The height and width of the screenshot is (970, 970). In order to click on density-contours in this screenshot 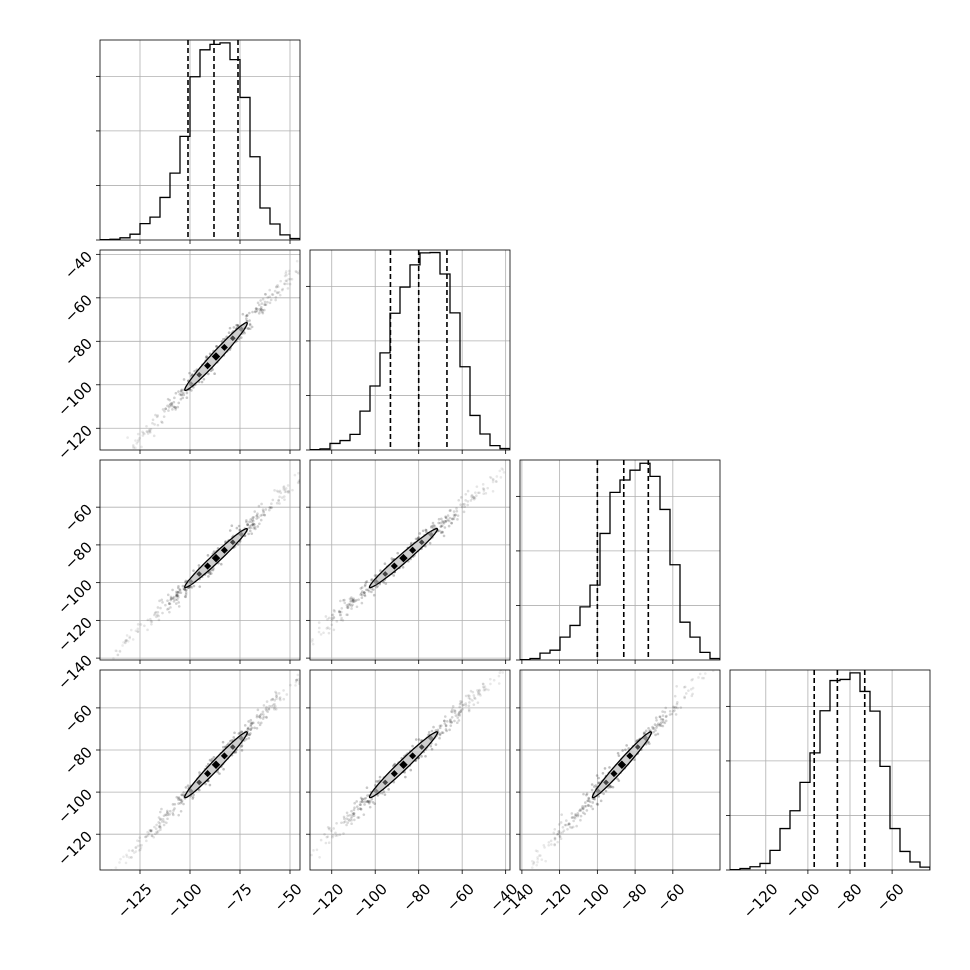, I will do `click(216, 356)`.